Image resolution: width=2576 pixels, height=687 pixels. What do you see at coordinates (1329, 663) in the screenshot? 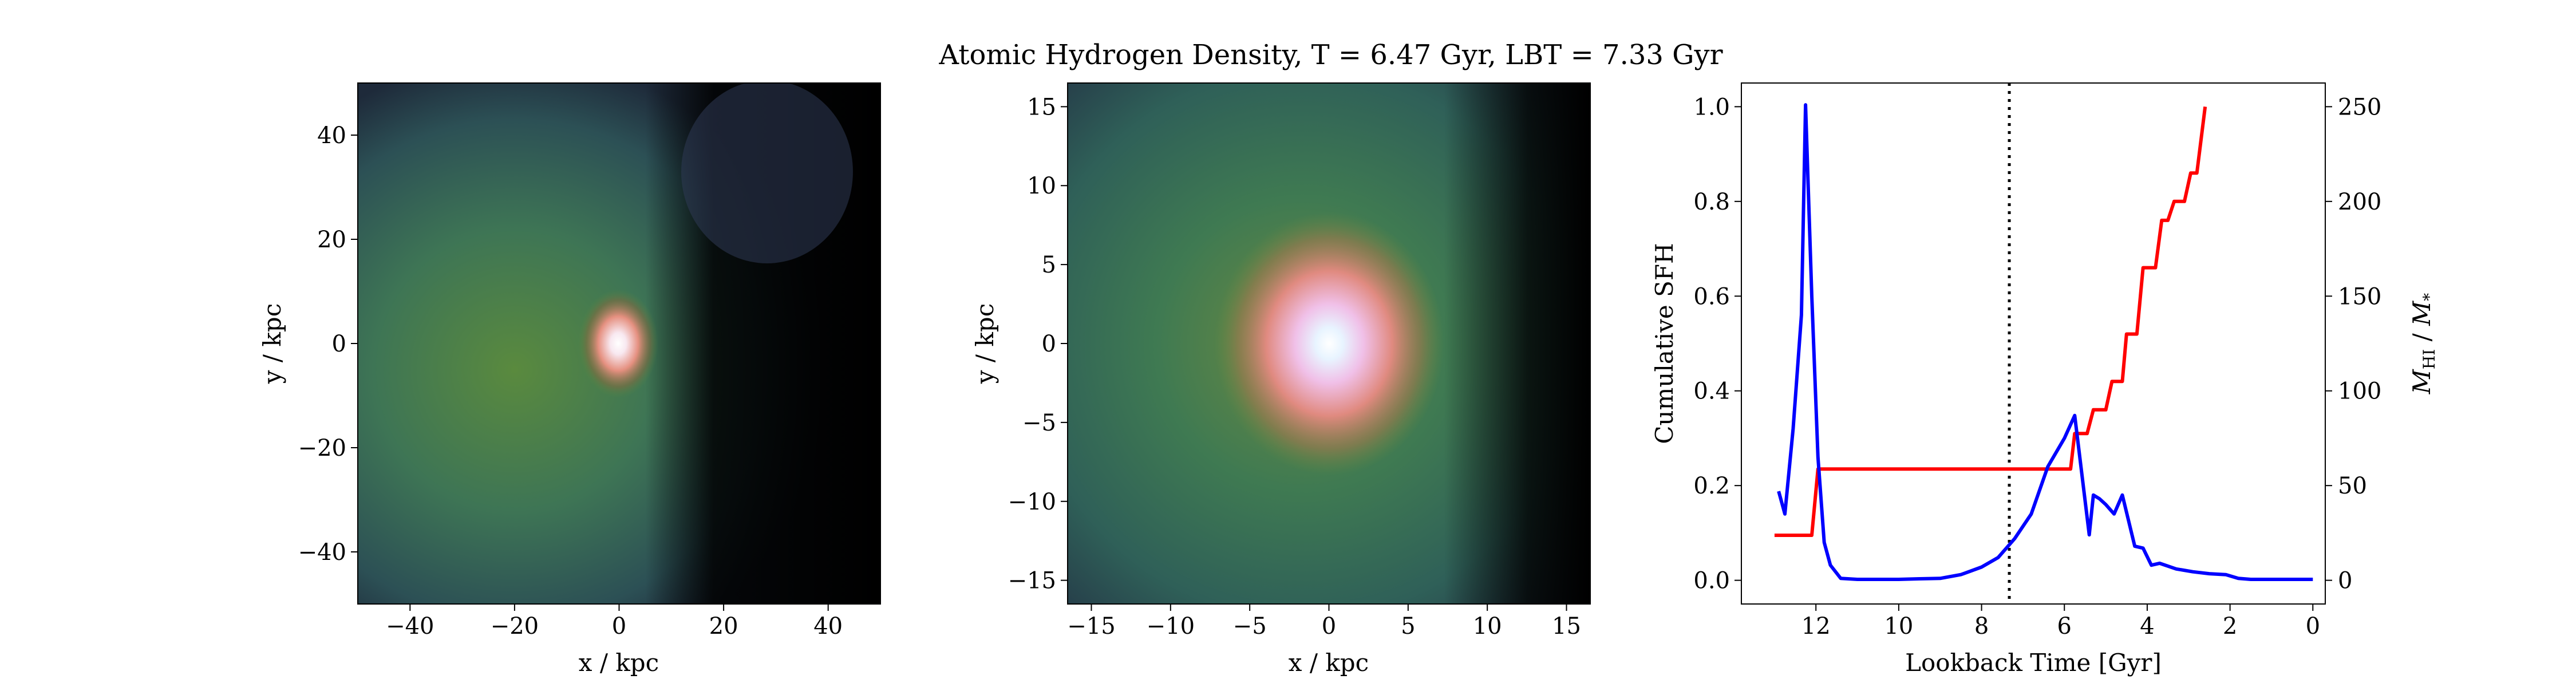
I see `panel-2-xlabel: x / kpc` at bounding box center [1329, 663].